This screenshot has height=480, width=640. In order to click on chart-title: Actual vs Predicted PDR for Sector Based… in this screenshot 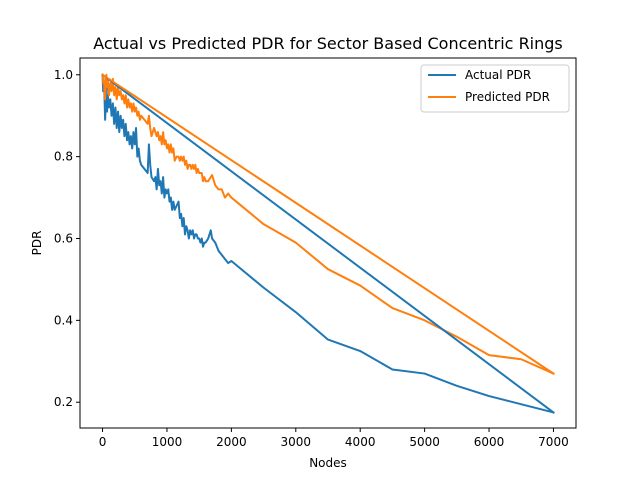, I will do `click(328, 43)`.